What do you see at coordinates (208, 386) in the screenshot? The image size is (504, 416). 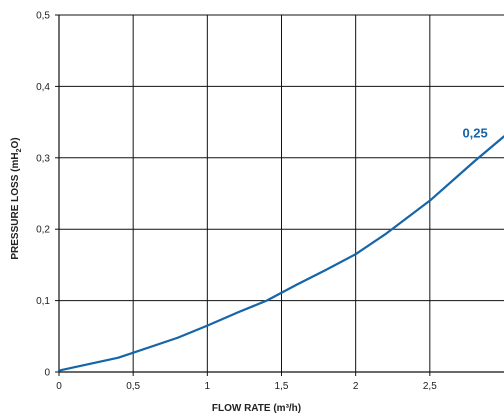 I see `x-tick-label: 1` at bounding box center [208, 386].